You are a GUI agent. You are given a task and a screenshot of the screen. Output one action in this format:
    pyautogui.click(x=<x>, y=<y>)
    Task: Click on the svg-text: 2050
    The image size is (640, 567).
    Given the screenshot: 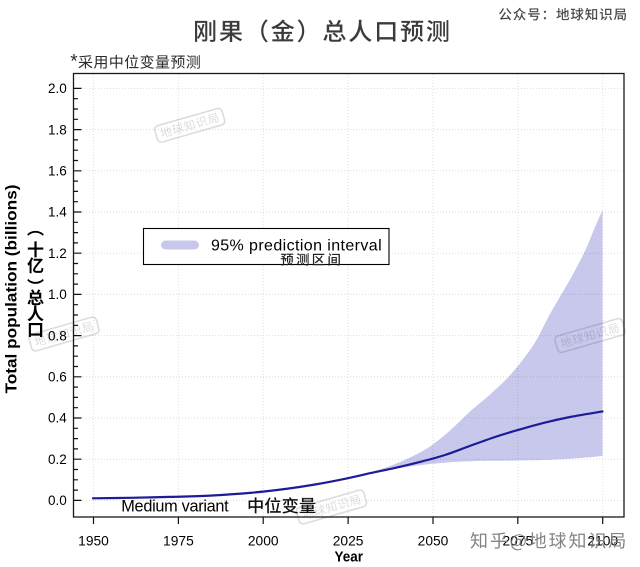 What is the action you would take?
    pyautogui.click(x=433, y=541)
    